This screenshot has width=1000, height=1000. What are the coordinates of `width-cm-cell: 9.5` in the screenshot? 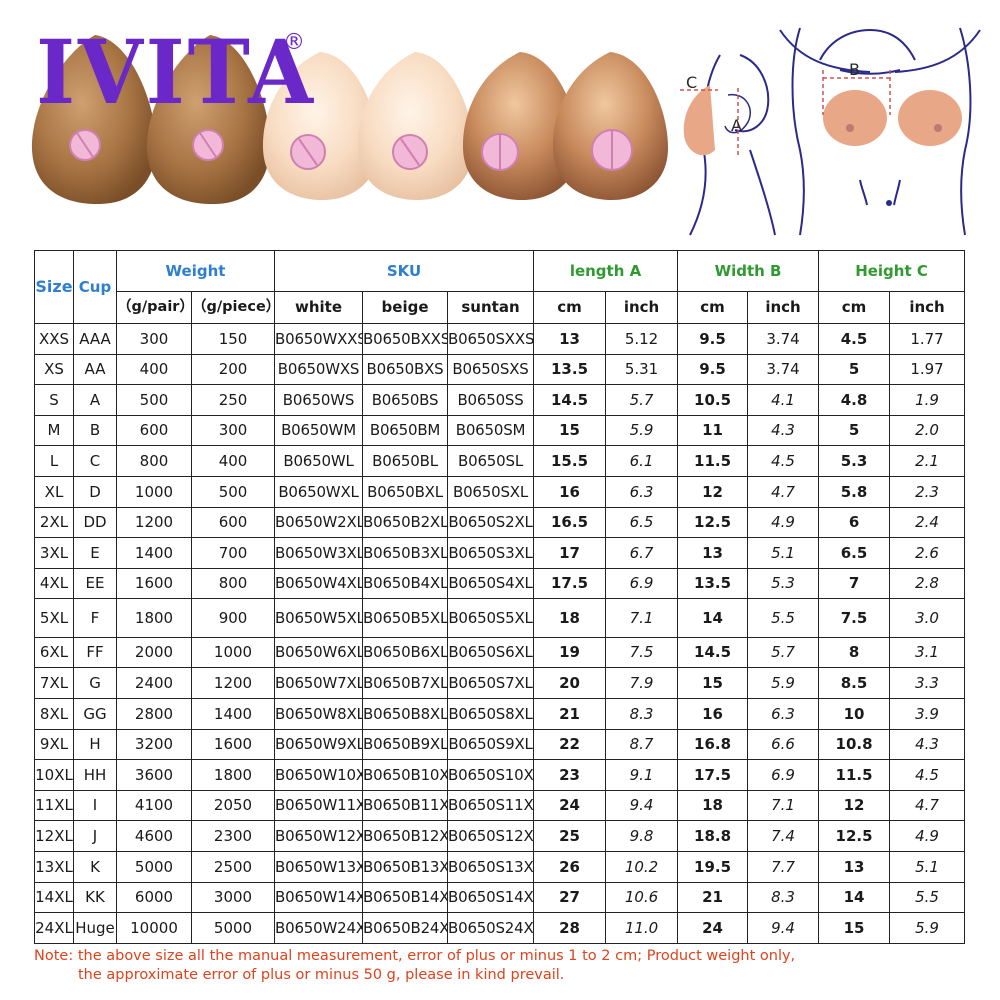 It's located at (713, 339).